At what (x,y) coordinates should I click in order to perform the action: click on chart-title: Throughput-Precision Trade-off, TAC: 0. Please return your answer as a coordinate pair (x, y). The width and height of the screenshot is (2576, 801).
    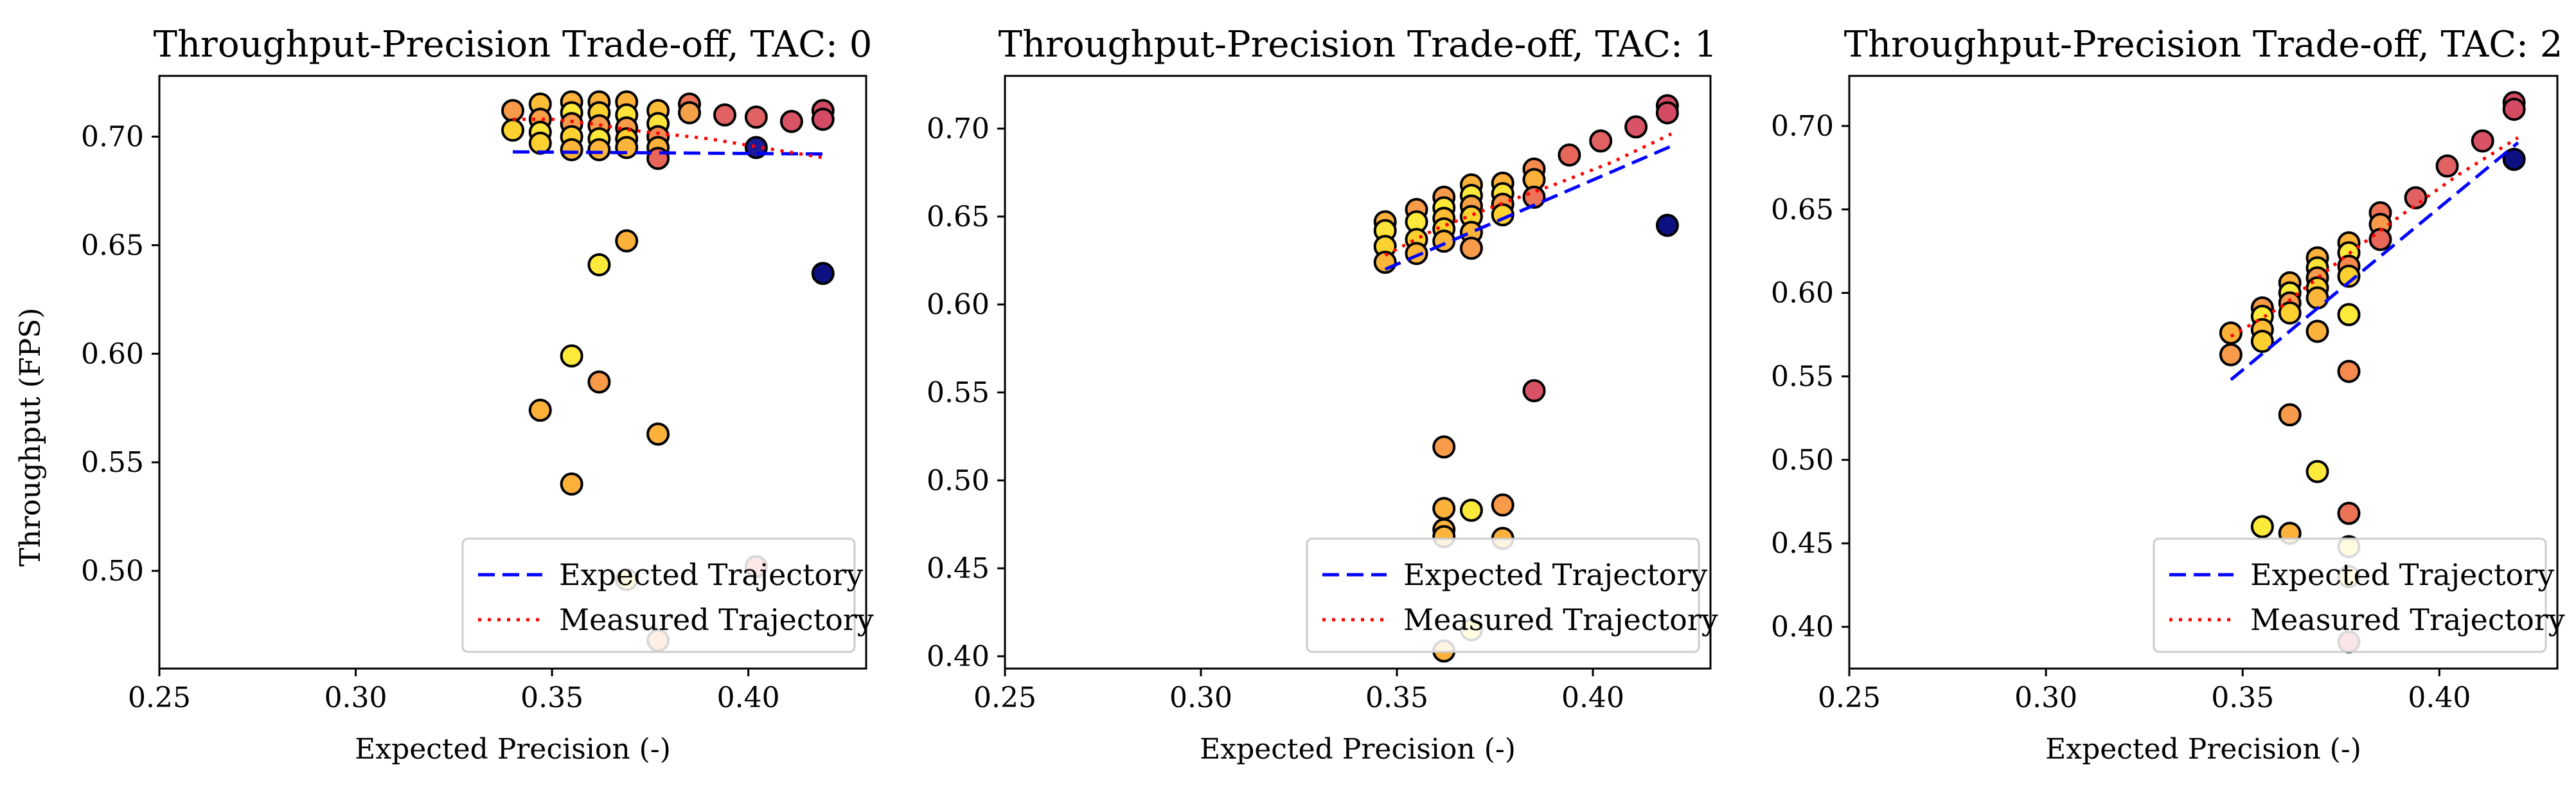
    Looking at the image, I should click on (513, 45).